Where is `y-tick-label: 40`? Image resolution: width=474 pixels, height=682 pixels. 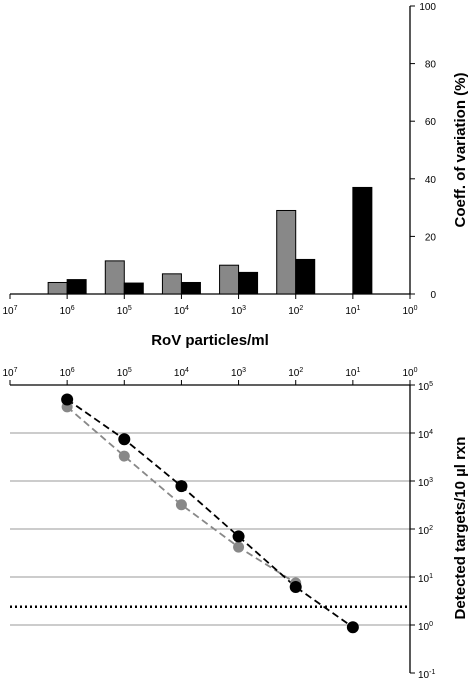
y-tick-label: 40 is located at coordinates (431, 180).